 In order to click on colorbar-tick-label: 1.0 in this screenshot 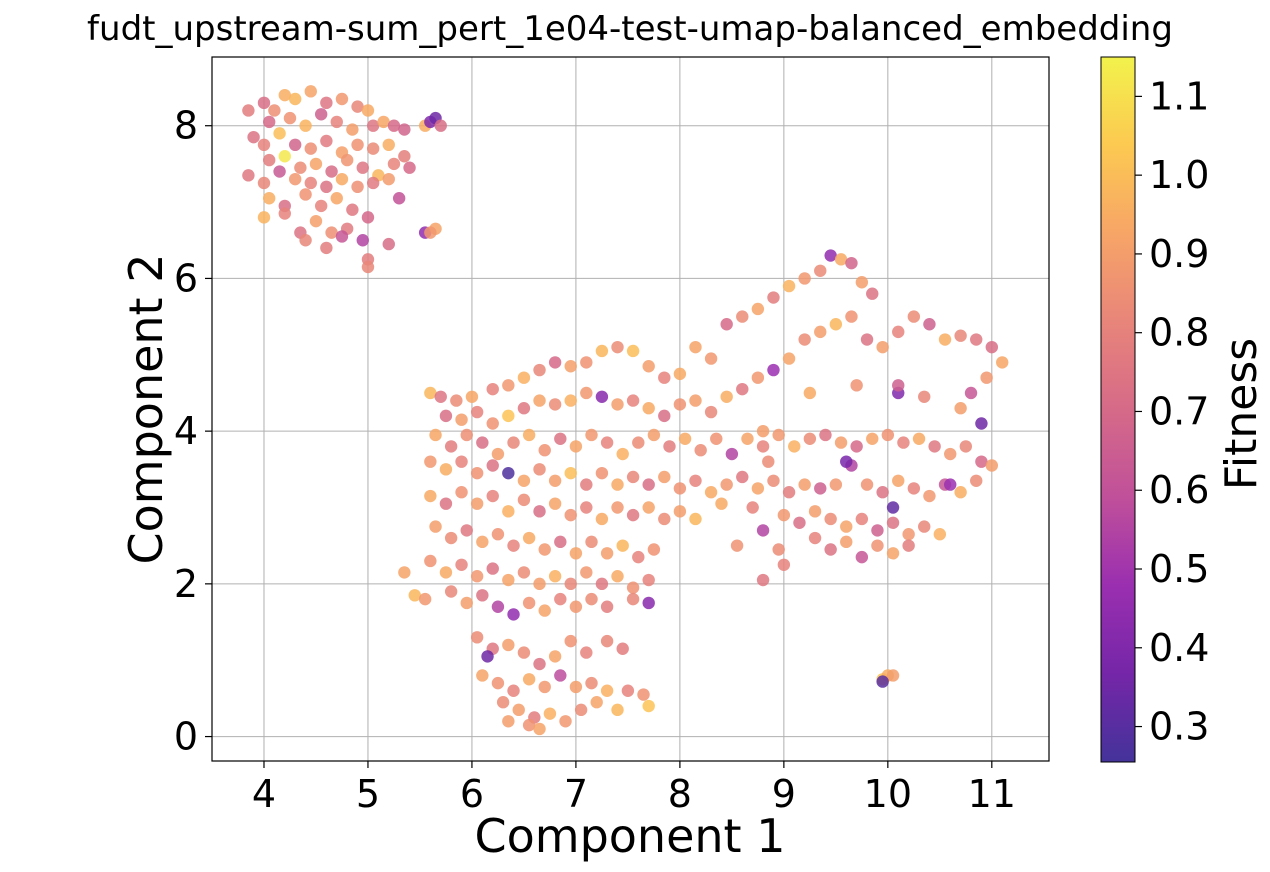, I will do `click(1179, 175)`.